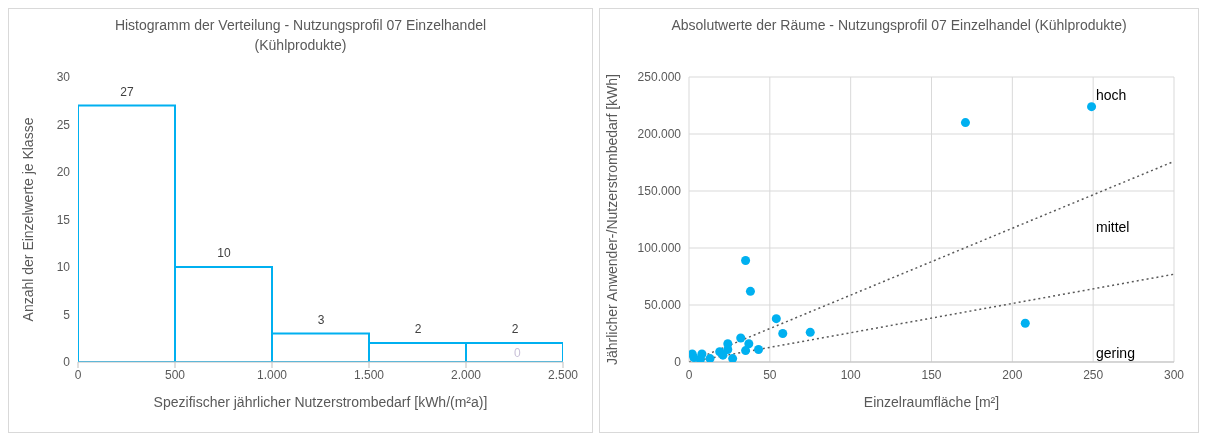  What do you see at coordinates (611, 219) in the screenshot?
I see `y-axis-title: Jährlicher Anwender-/Nutzerstrombedarf [kWh]` at bounding box center [611, 219].